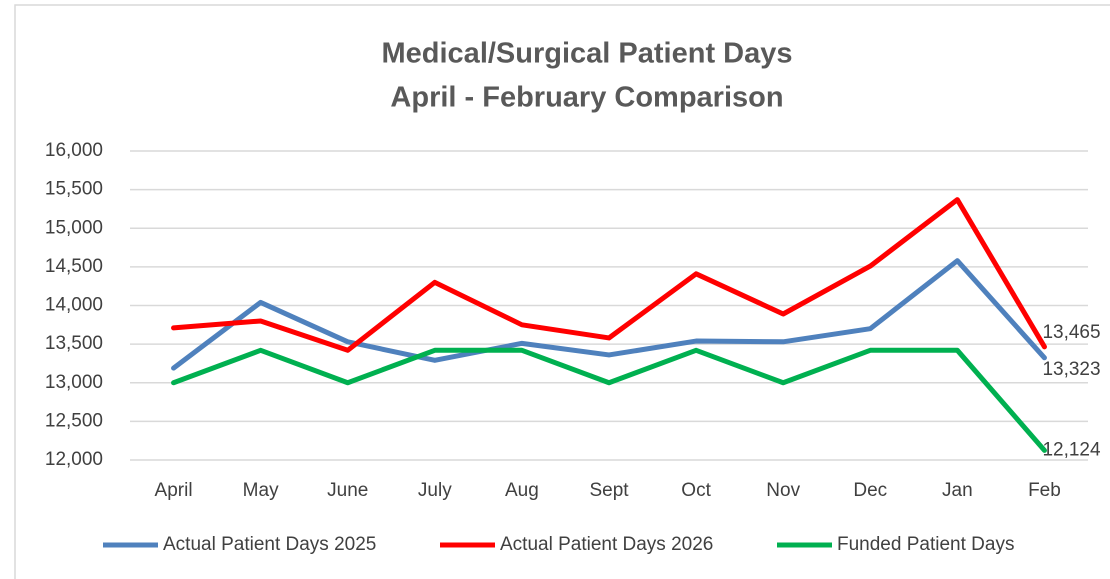  What do you see at coordinates (74, 459) in the screenshot?
I see `y-tick-label: 12,000` at bounding box center [74, 459].